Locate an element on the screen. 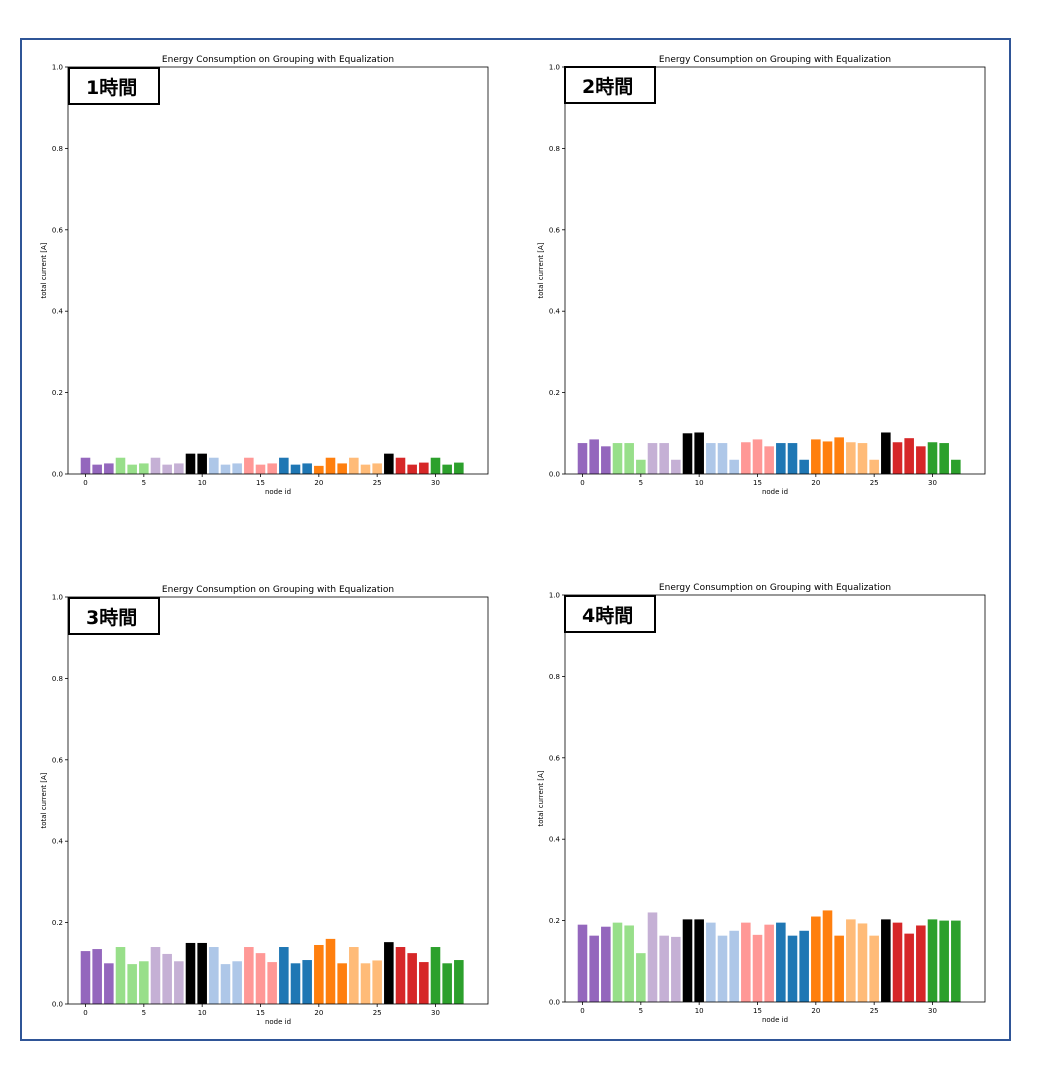 This screenshot has height=1080, width=1038. hour-label-box: 4時間 is located at coordinates (610, 614).